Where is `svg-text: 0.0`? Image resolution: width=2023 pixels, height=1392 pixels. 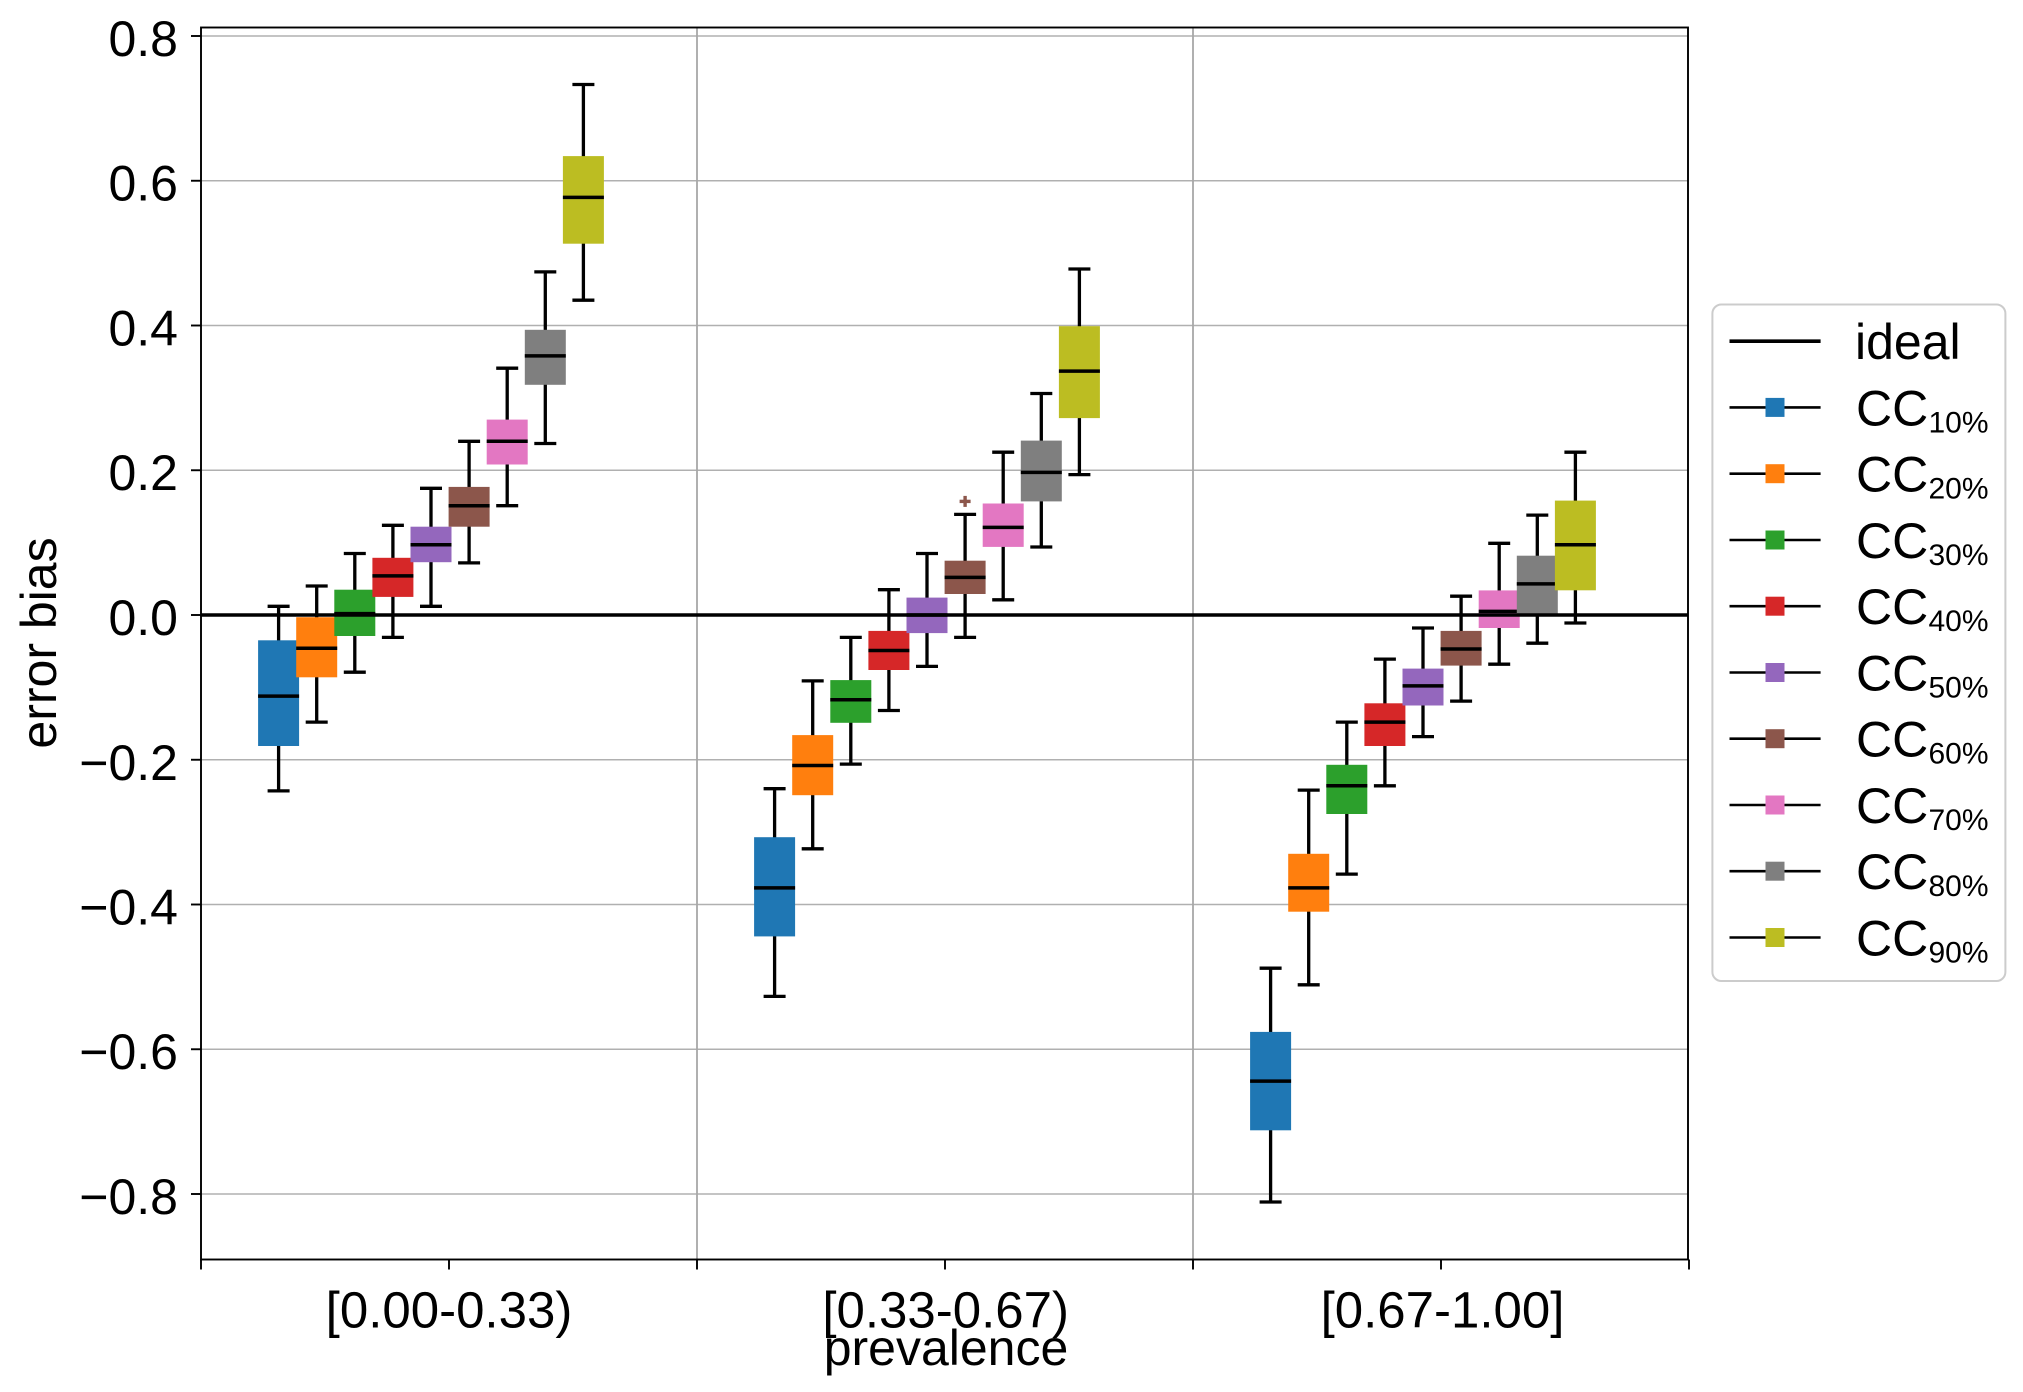 svg-text: 0.0 is located at coordinates (143, 618).